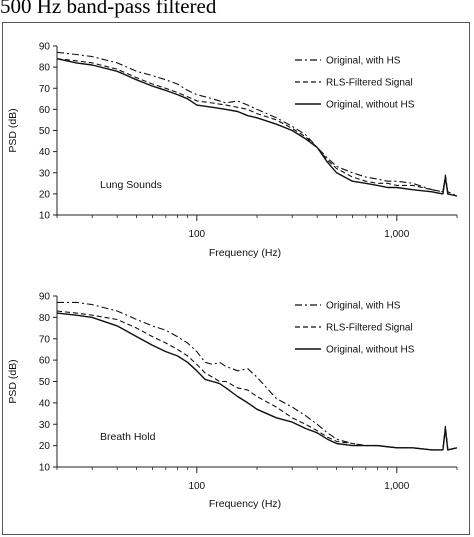 The height and width of the screenshot is (537, 474). I want to click on figure-caption: 500 Hz band-pass filtered, so click(108, 9).